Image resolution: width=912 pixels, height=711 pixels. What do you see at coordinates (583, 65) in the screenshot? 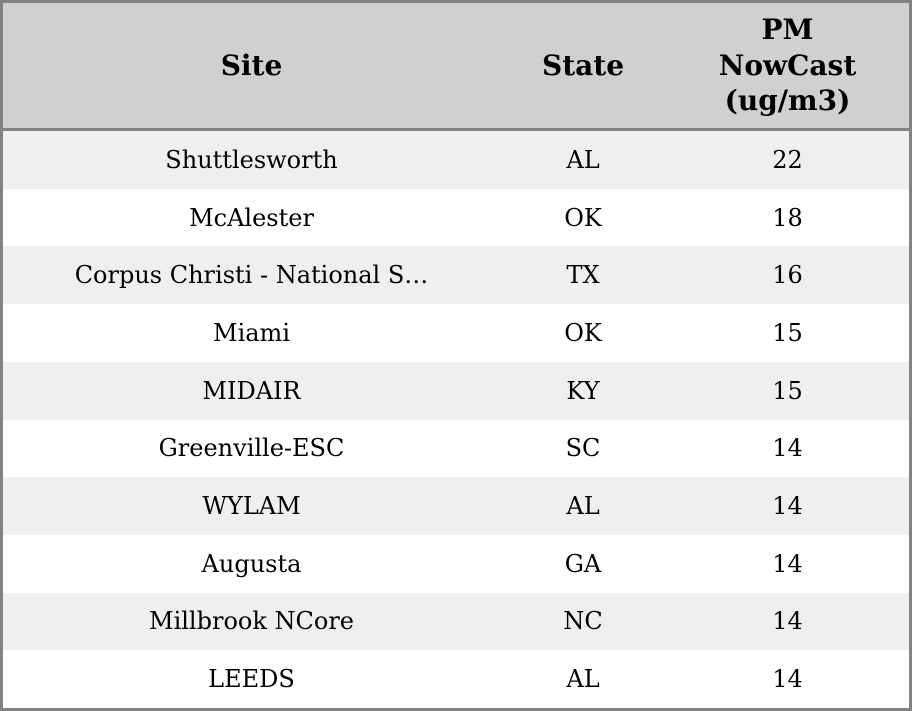
I see `column-header-state: State` at bounding box center [583, 65].